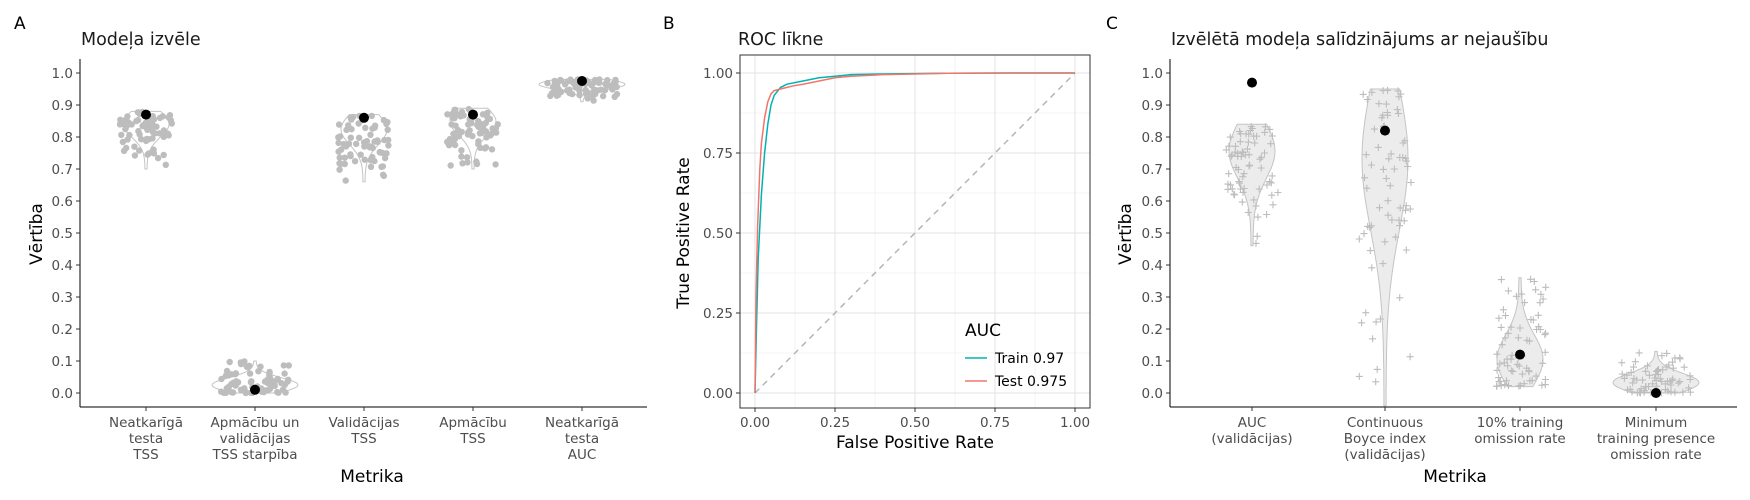  Describe the element at coordinates (718, 154) in the screenshot. I see `y-tick-label: 0.75` at that location.